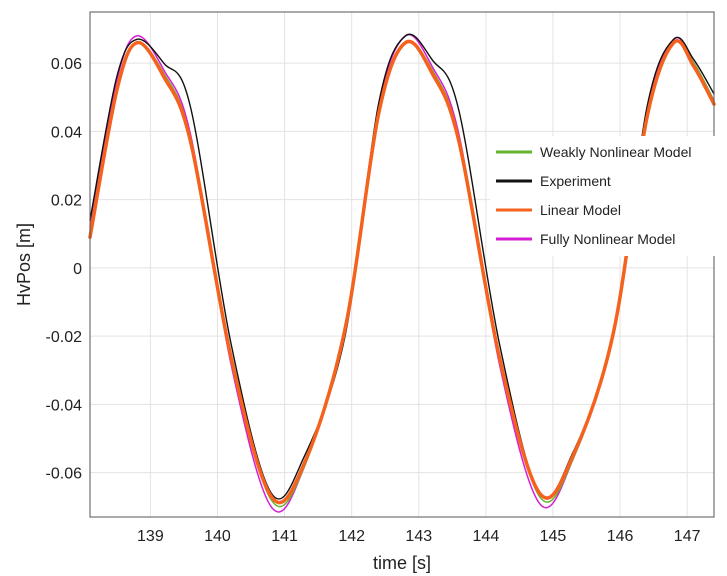  What do you see at coordinates (66, 132) in the screenshot?
I see `y-tick-label: 0.04` at bounding box center [66, 132].